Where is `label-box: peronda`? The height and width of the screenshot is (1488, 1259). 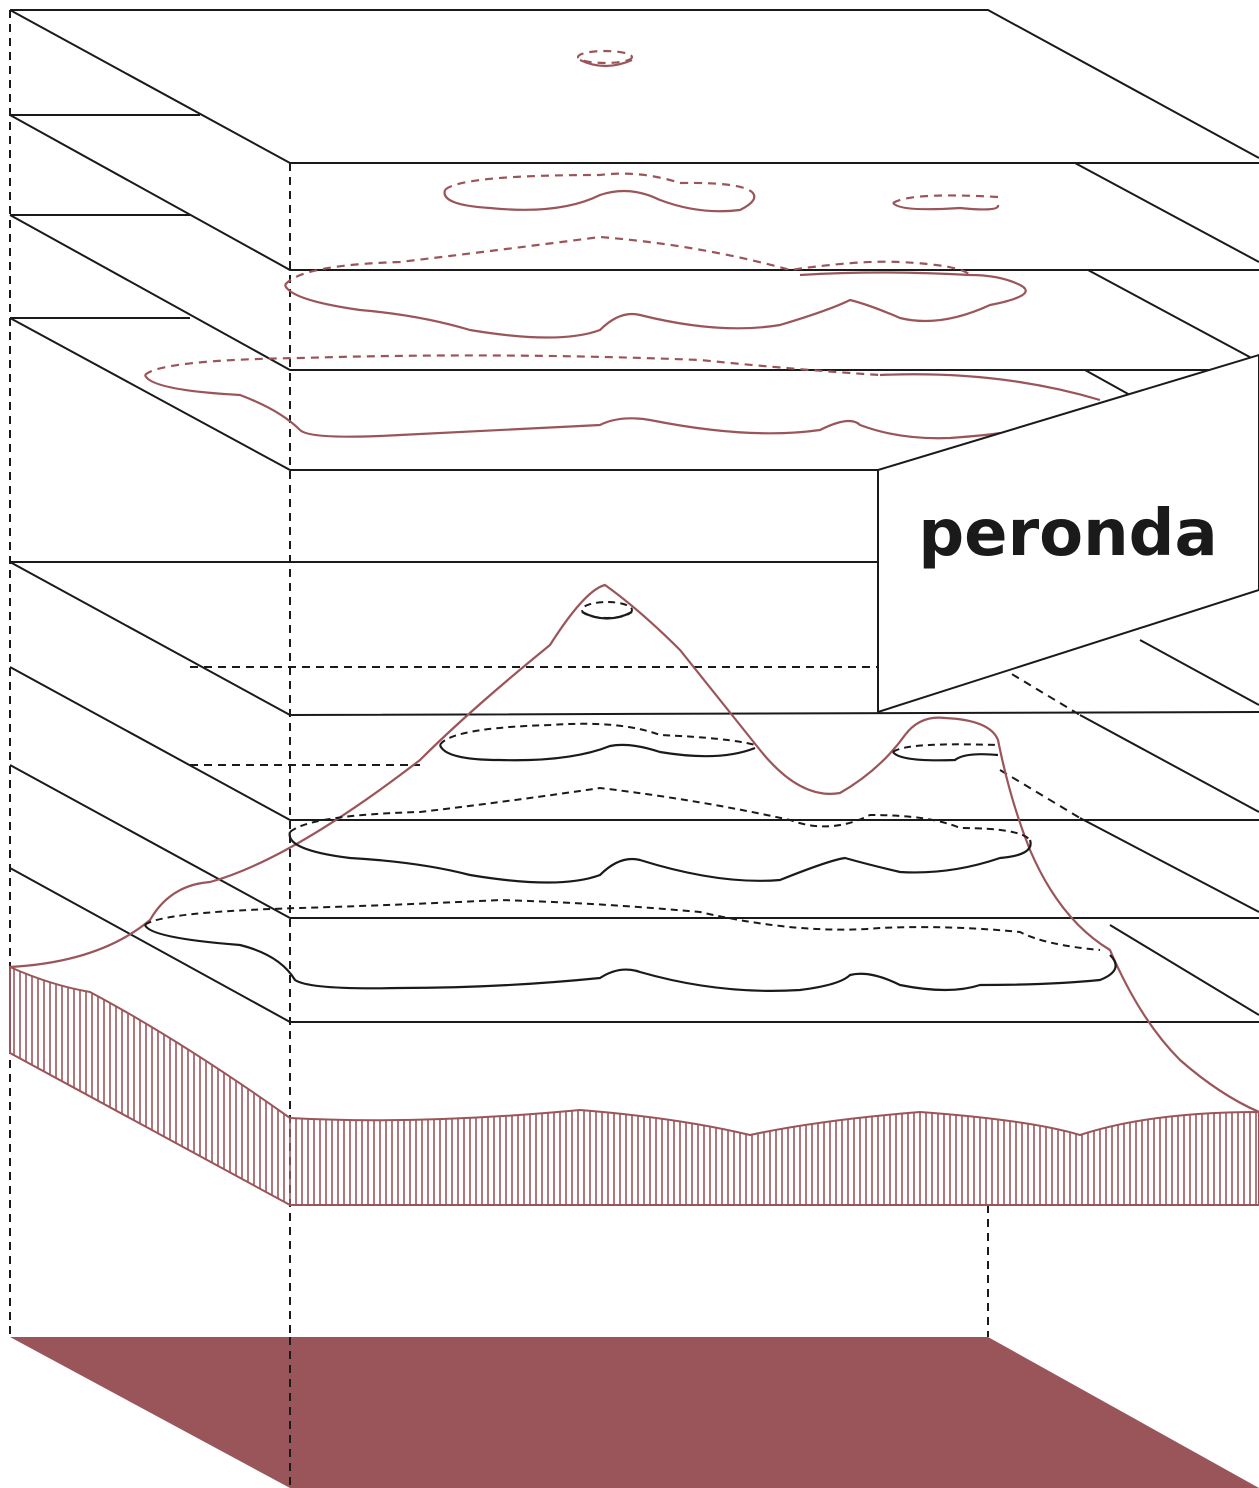
label-box: peronda is located at coordinates (1068, 533).